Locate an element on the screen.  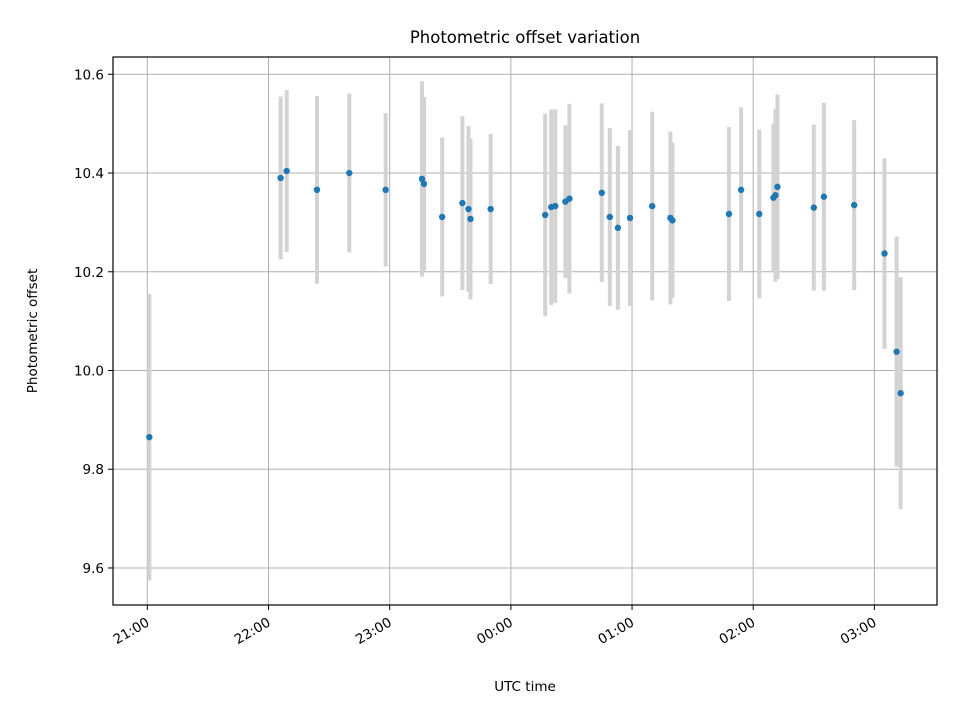
x-tick-label: 23:00 is located at coordinates (374, 631).